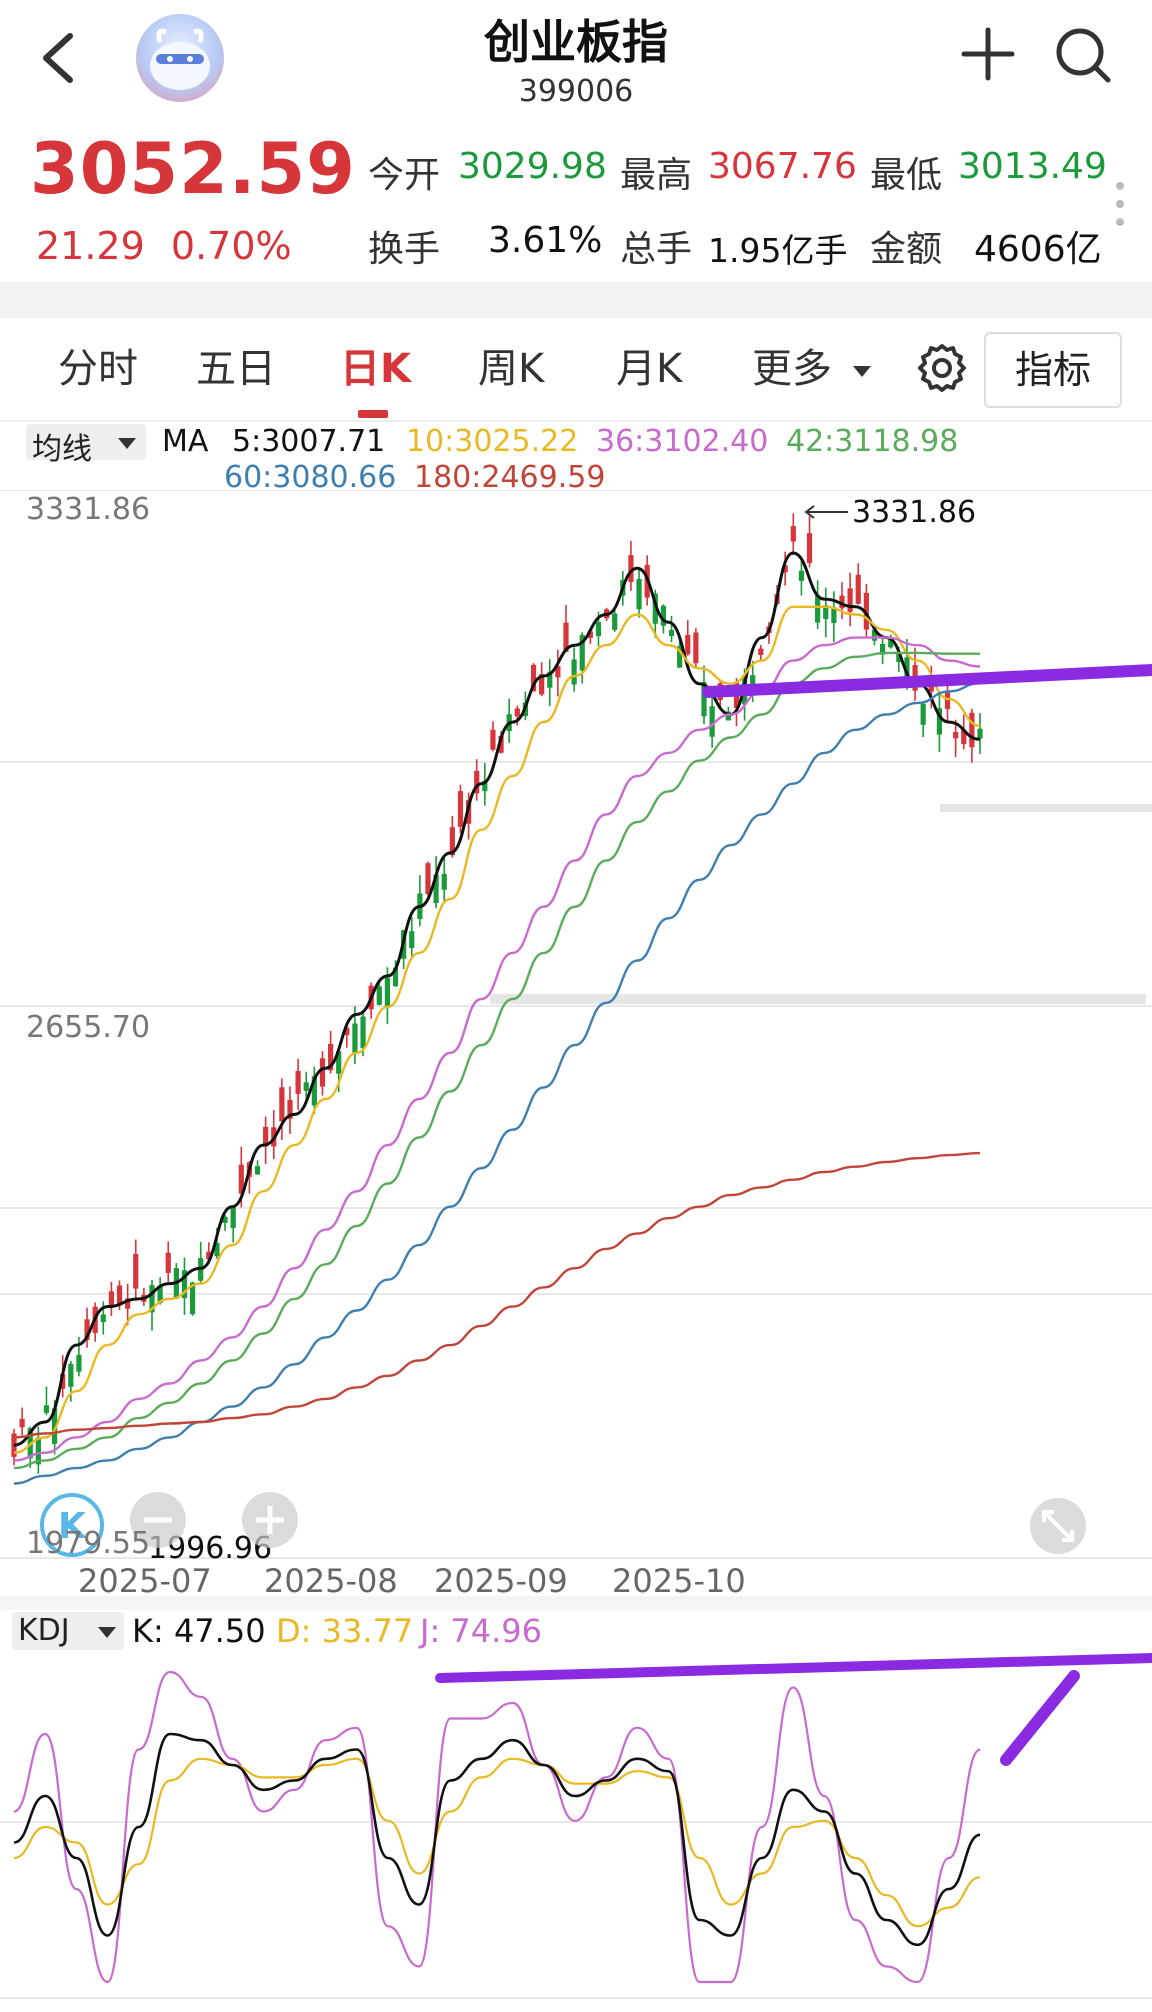 Image resolution: width=1152 pixels, height=2012 pixels. I want to click on y-axis-mid-label: 2655.70, so click(88, 1027).